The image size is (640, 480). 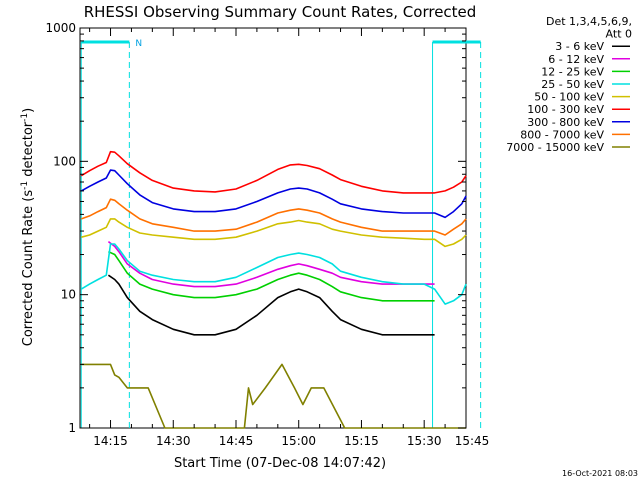 I want to click on x-tick-label-0: 14:15, so click(x=110, y=441).